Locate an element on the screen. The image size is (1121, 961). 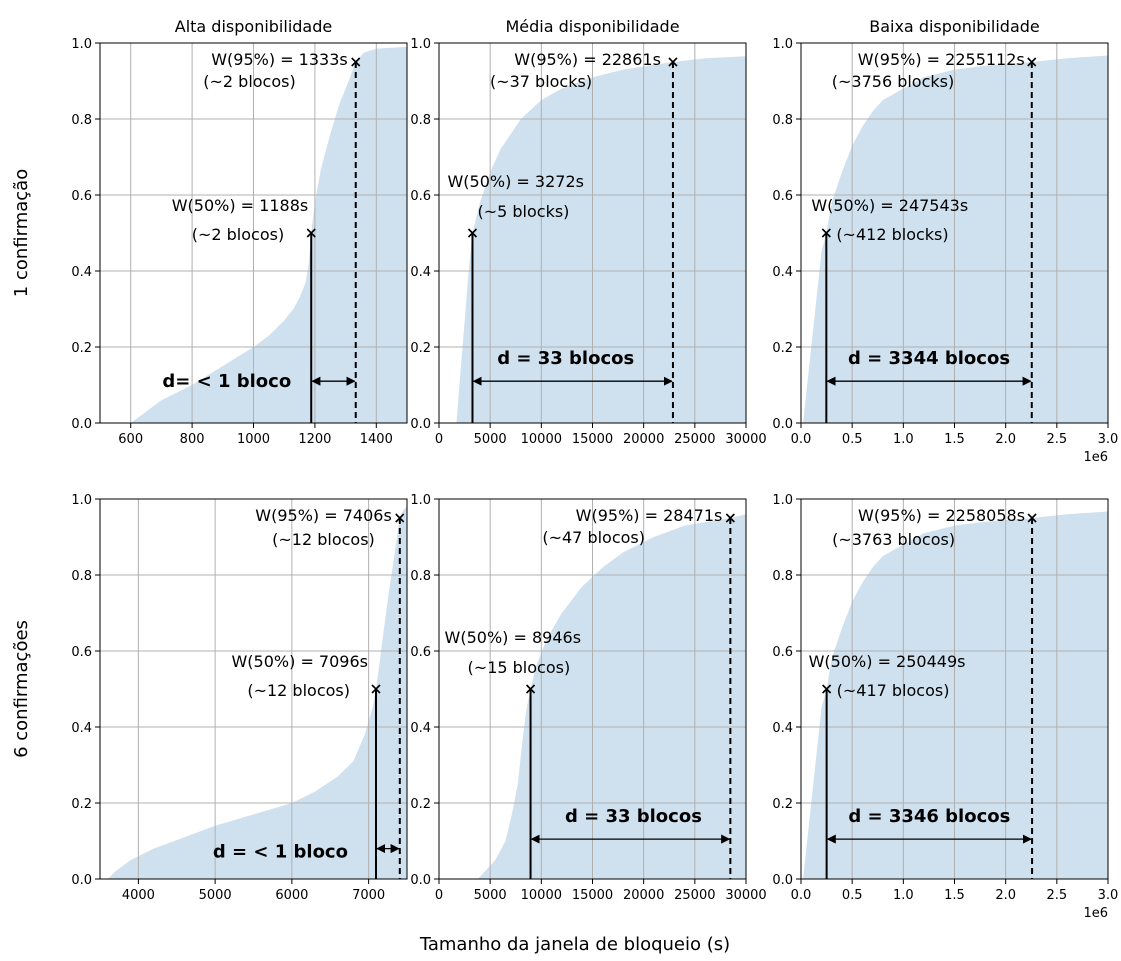
x-tick-label: 20000 is located at coordinates (643, 895).